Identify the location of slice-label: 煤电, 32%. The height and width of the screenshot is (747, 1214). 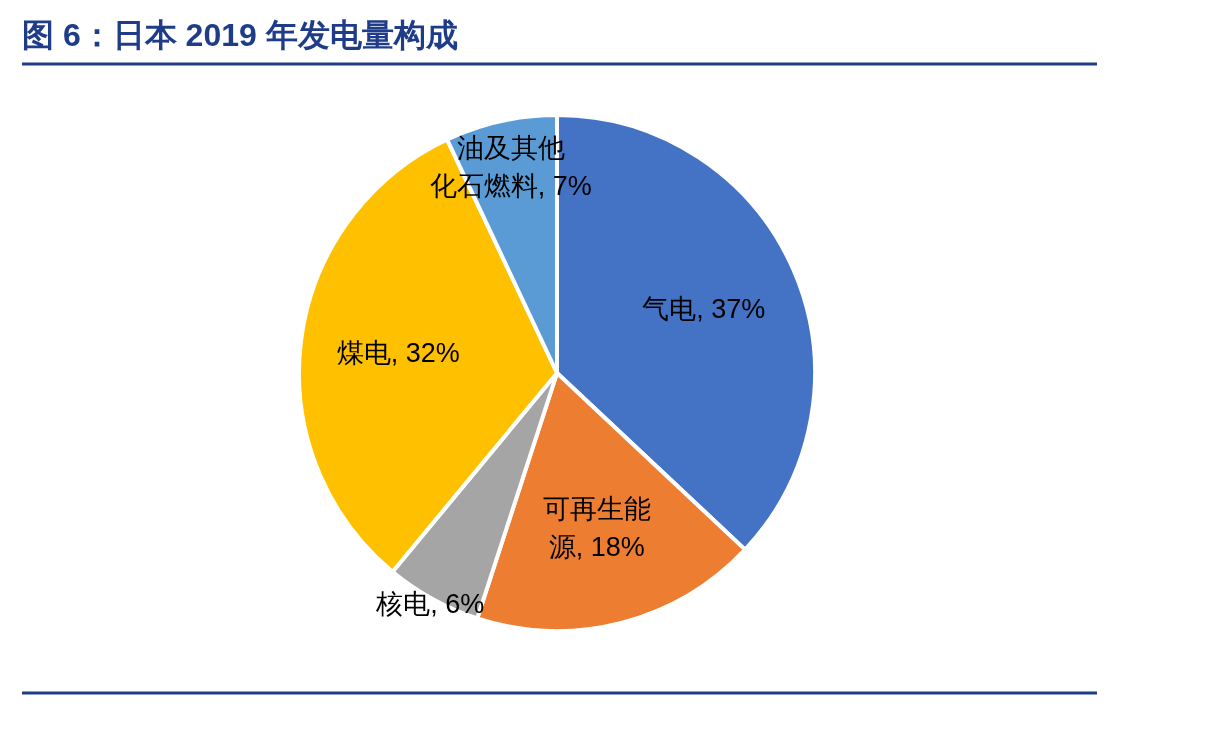
(398, 352).